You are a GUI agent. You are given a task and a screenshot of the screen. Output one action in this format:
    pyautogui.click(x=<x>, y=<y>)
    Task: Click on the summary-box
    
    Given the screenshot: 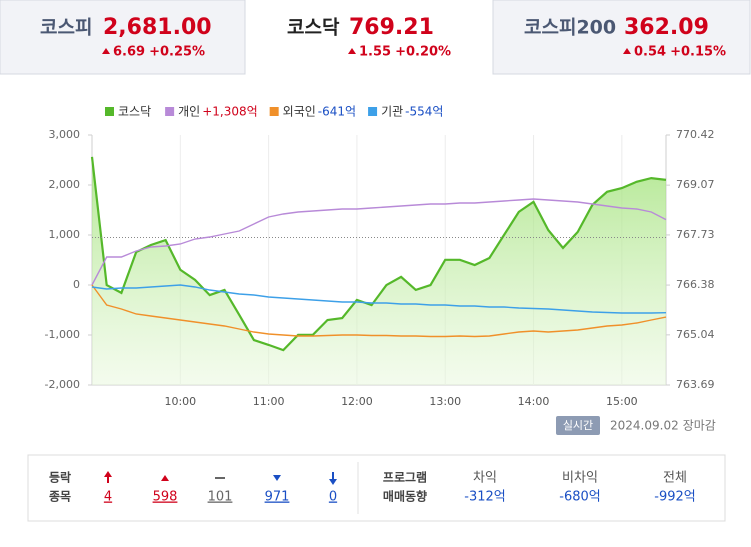 What is the action you would take?
    pyautogui.click(x=376, y=488)
    